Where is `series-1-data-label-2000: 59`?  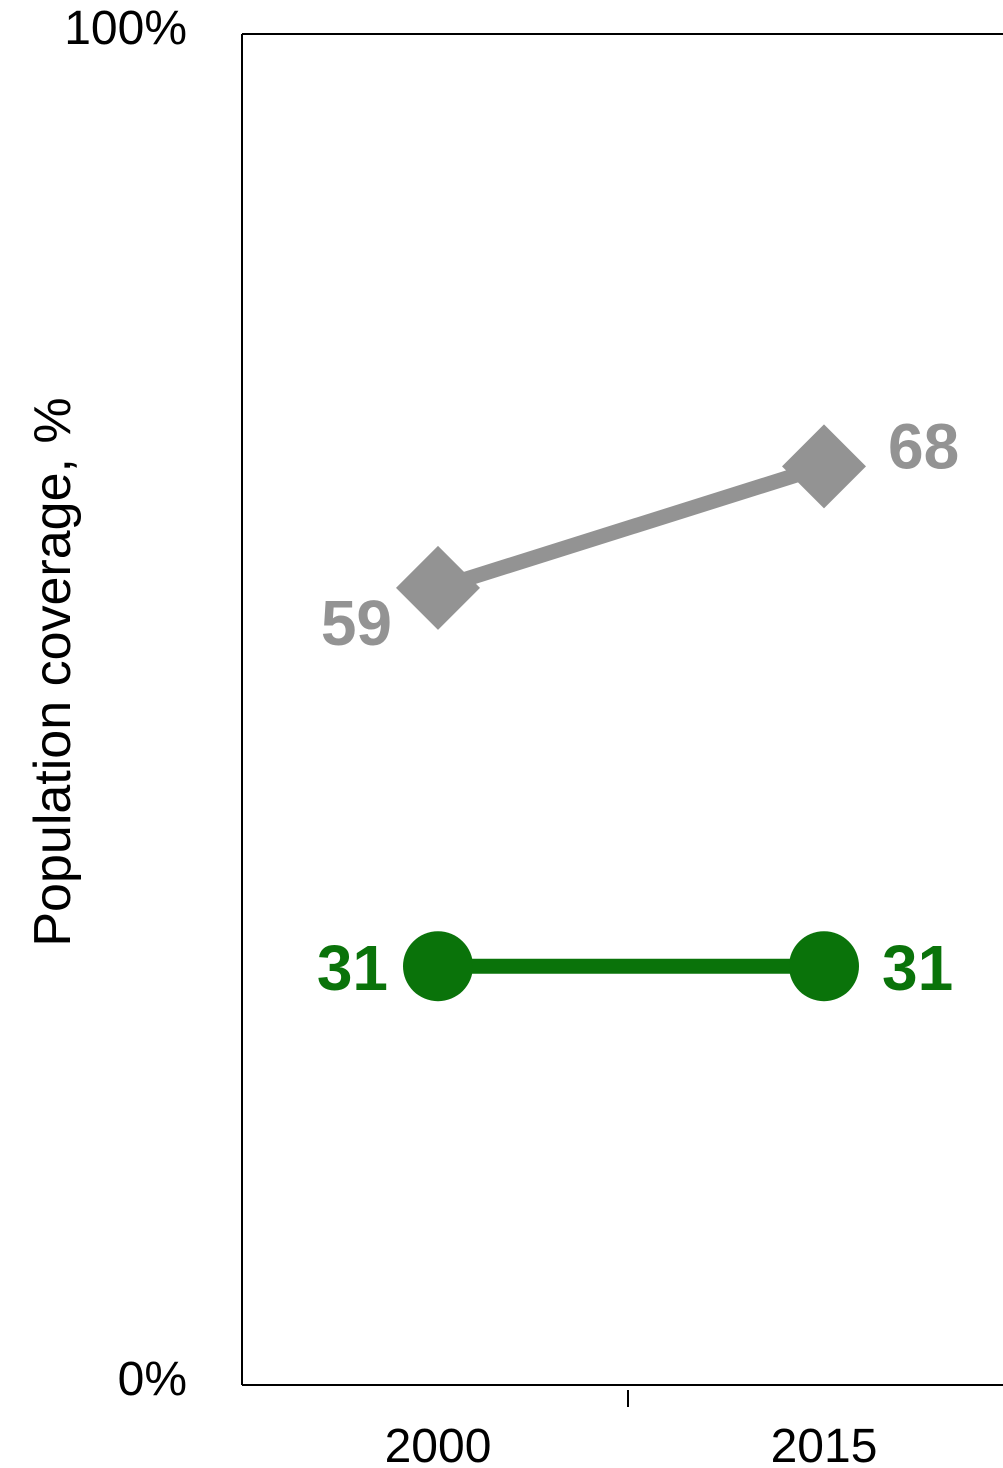
series-1-data-label-2000: 59 is located at coordinates (356, 623).